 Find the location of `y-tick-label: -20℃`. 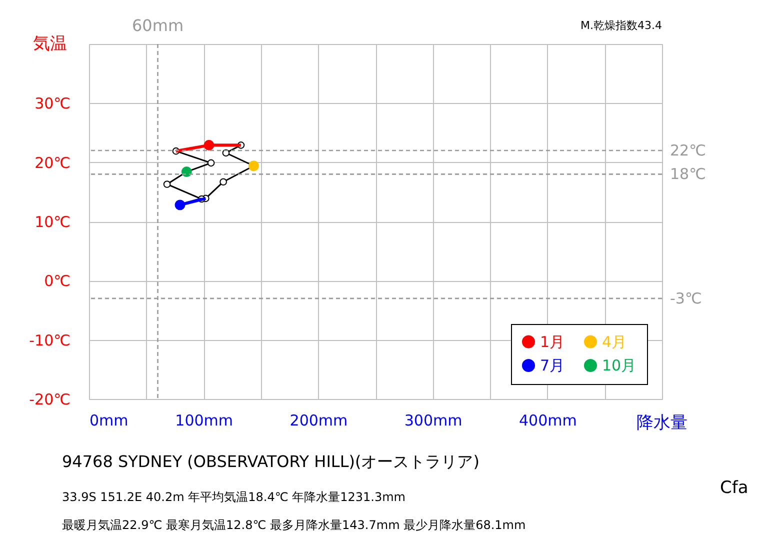

y-tick-label: -20℃ is located at coordinates (49, 399).